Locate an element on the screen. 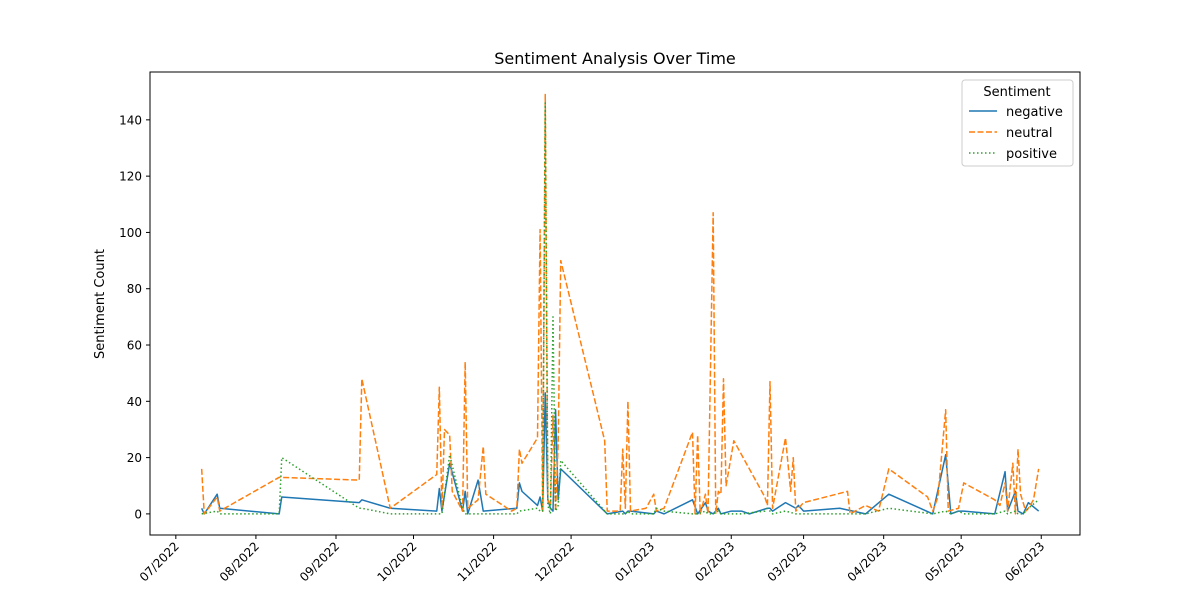  legend-entry-positive: positive is located at coordinates (1013, 154).